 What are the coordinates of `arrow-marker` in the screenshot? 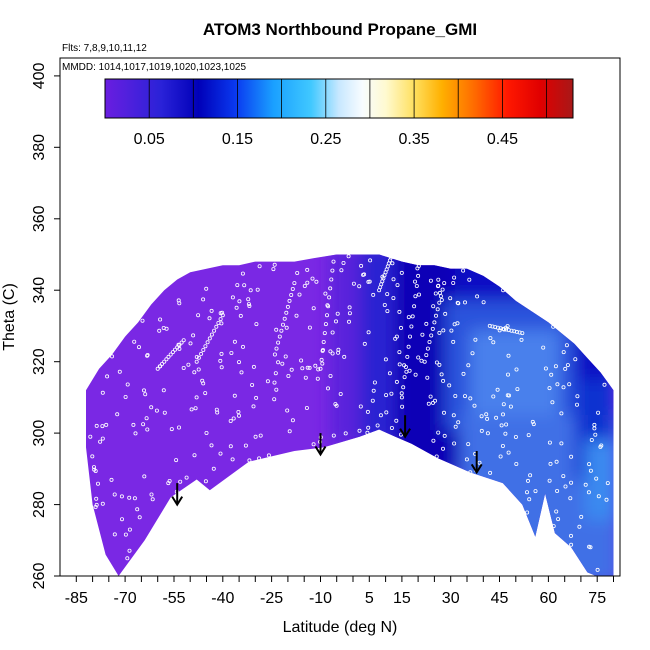 It's located at (177, 495).